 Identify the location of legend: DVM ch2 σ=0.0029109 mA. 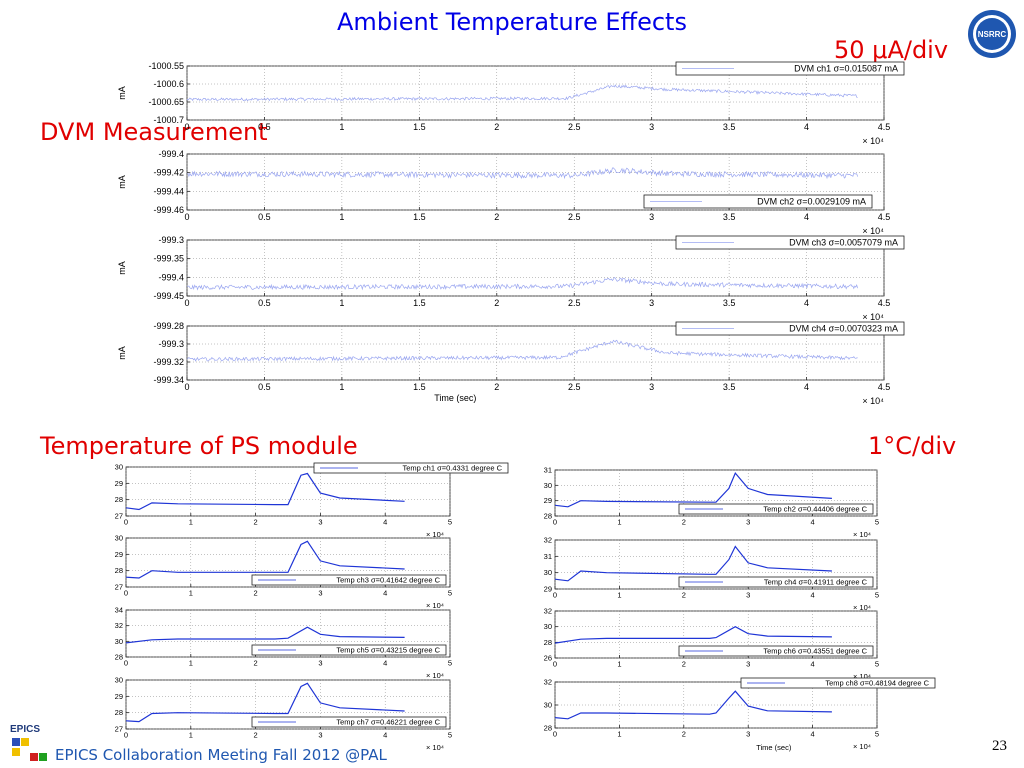
(758, 201).